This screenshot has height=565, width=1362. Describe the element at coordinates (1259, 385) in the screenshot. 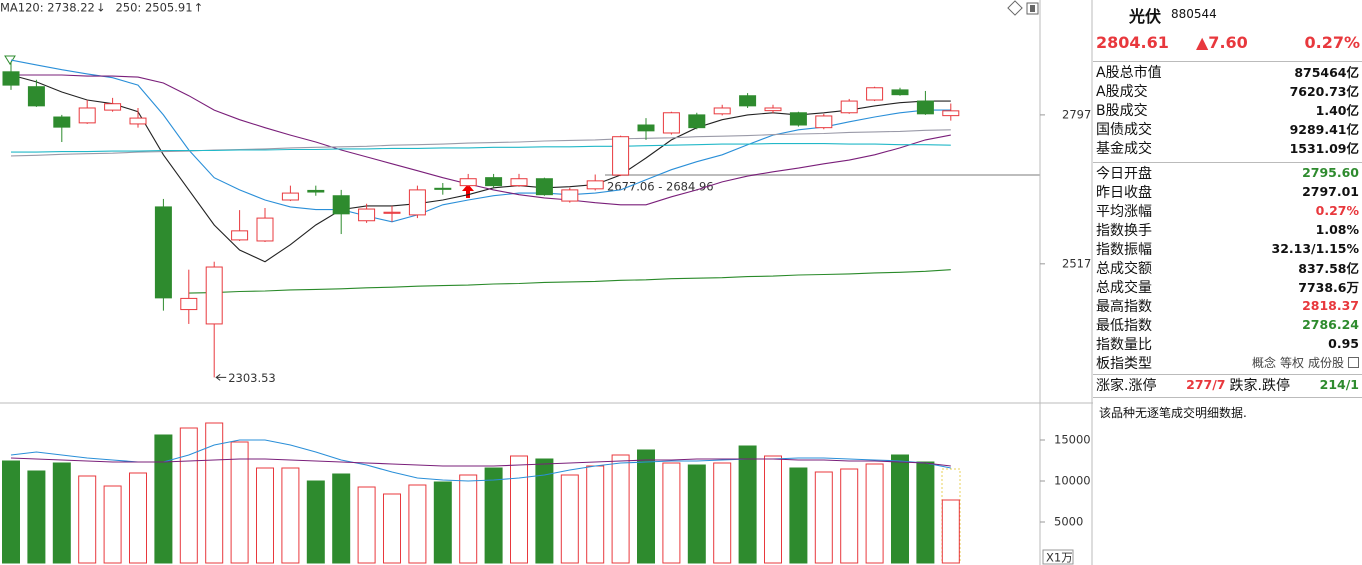

I see `down-label: 跌家.跌停` at that location.